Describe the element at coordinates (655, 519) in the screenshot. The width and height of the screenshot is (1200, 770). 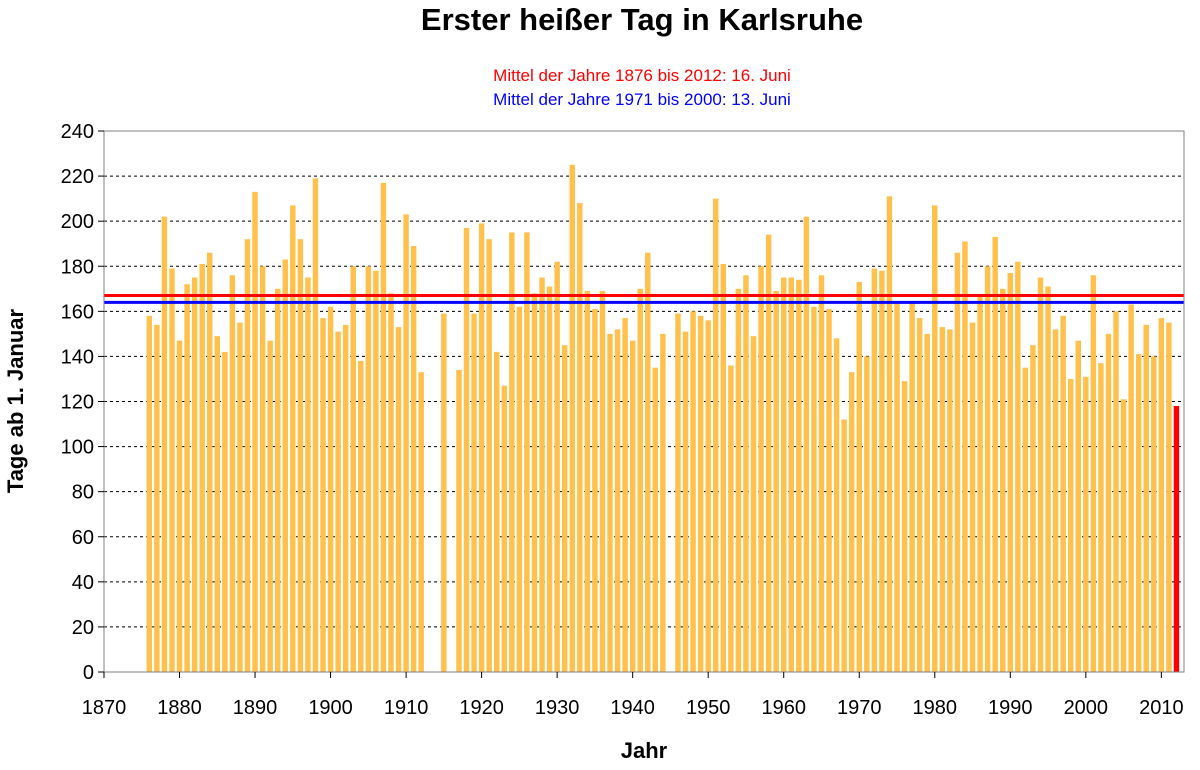
I see `bar-1943` at that location.